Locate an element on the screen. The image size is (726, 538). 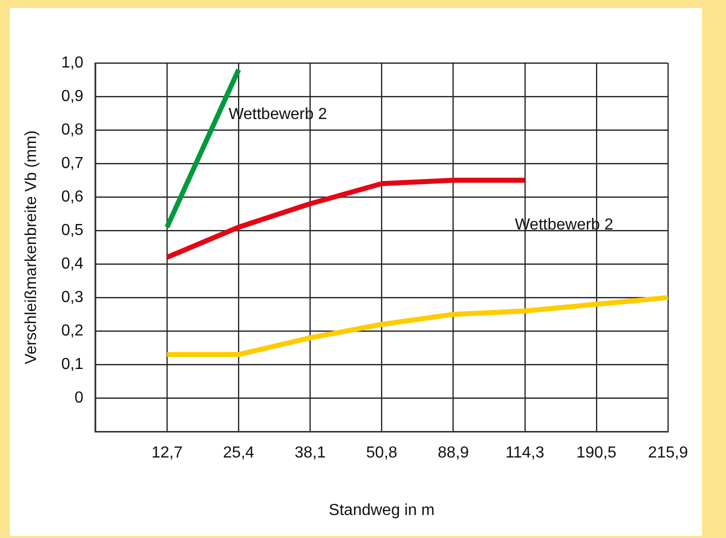
y-tick-label: 0,7 is located at coordinates (72, 163).